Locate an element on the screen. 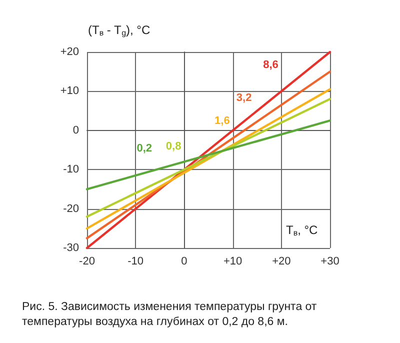  series-label: 1,6 is located at coordinates (222, 120).